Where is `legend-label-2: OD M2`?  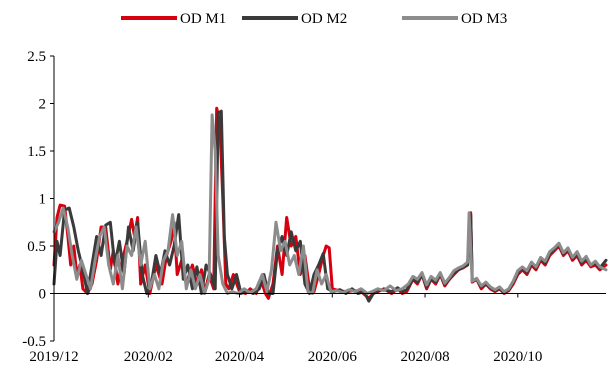 legend-label-2: OD M2 is located at coordinates (324, 19).